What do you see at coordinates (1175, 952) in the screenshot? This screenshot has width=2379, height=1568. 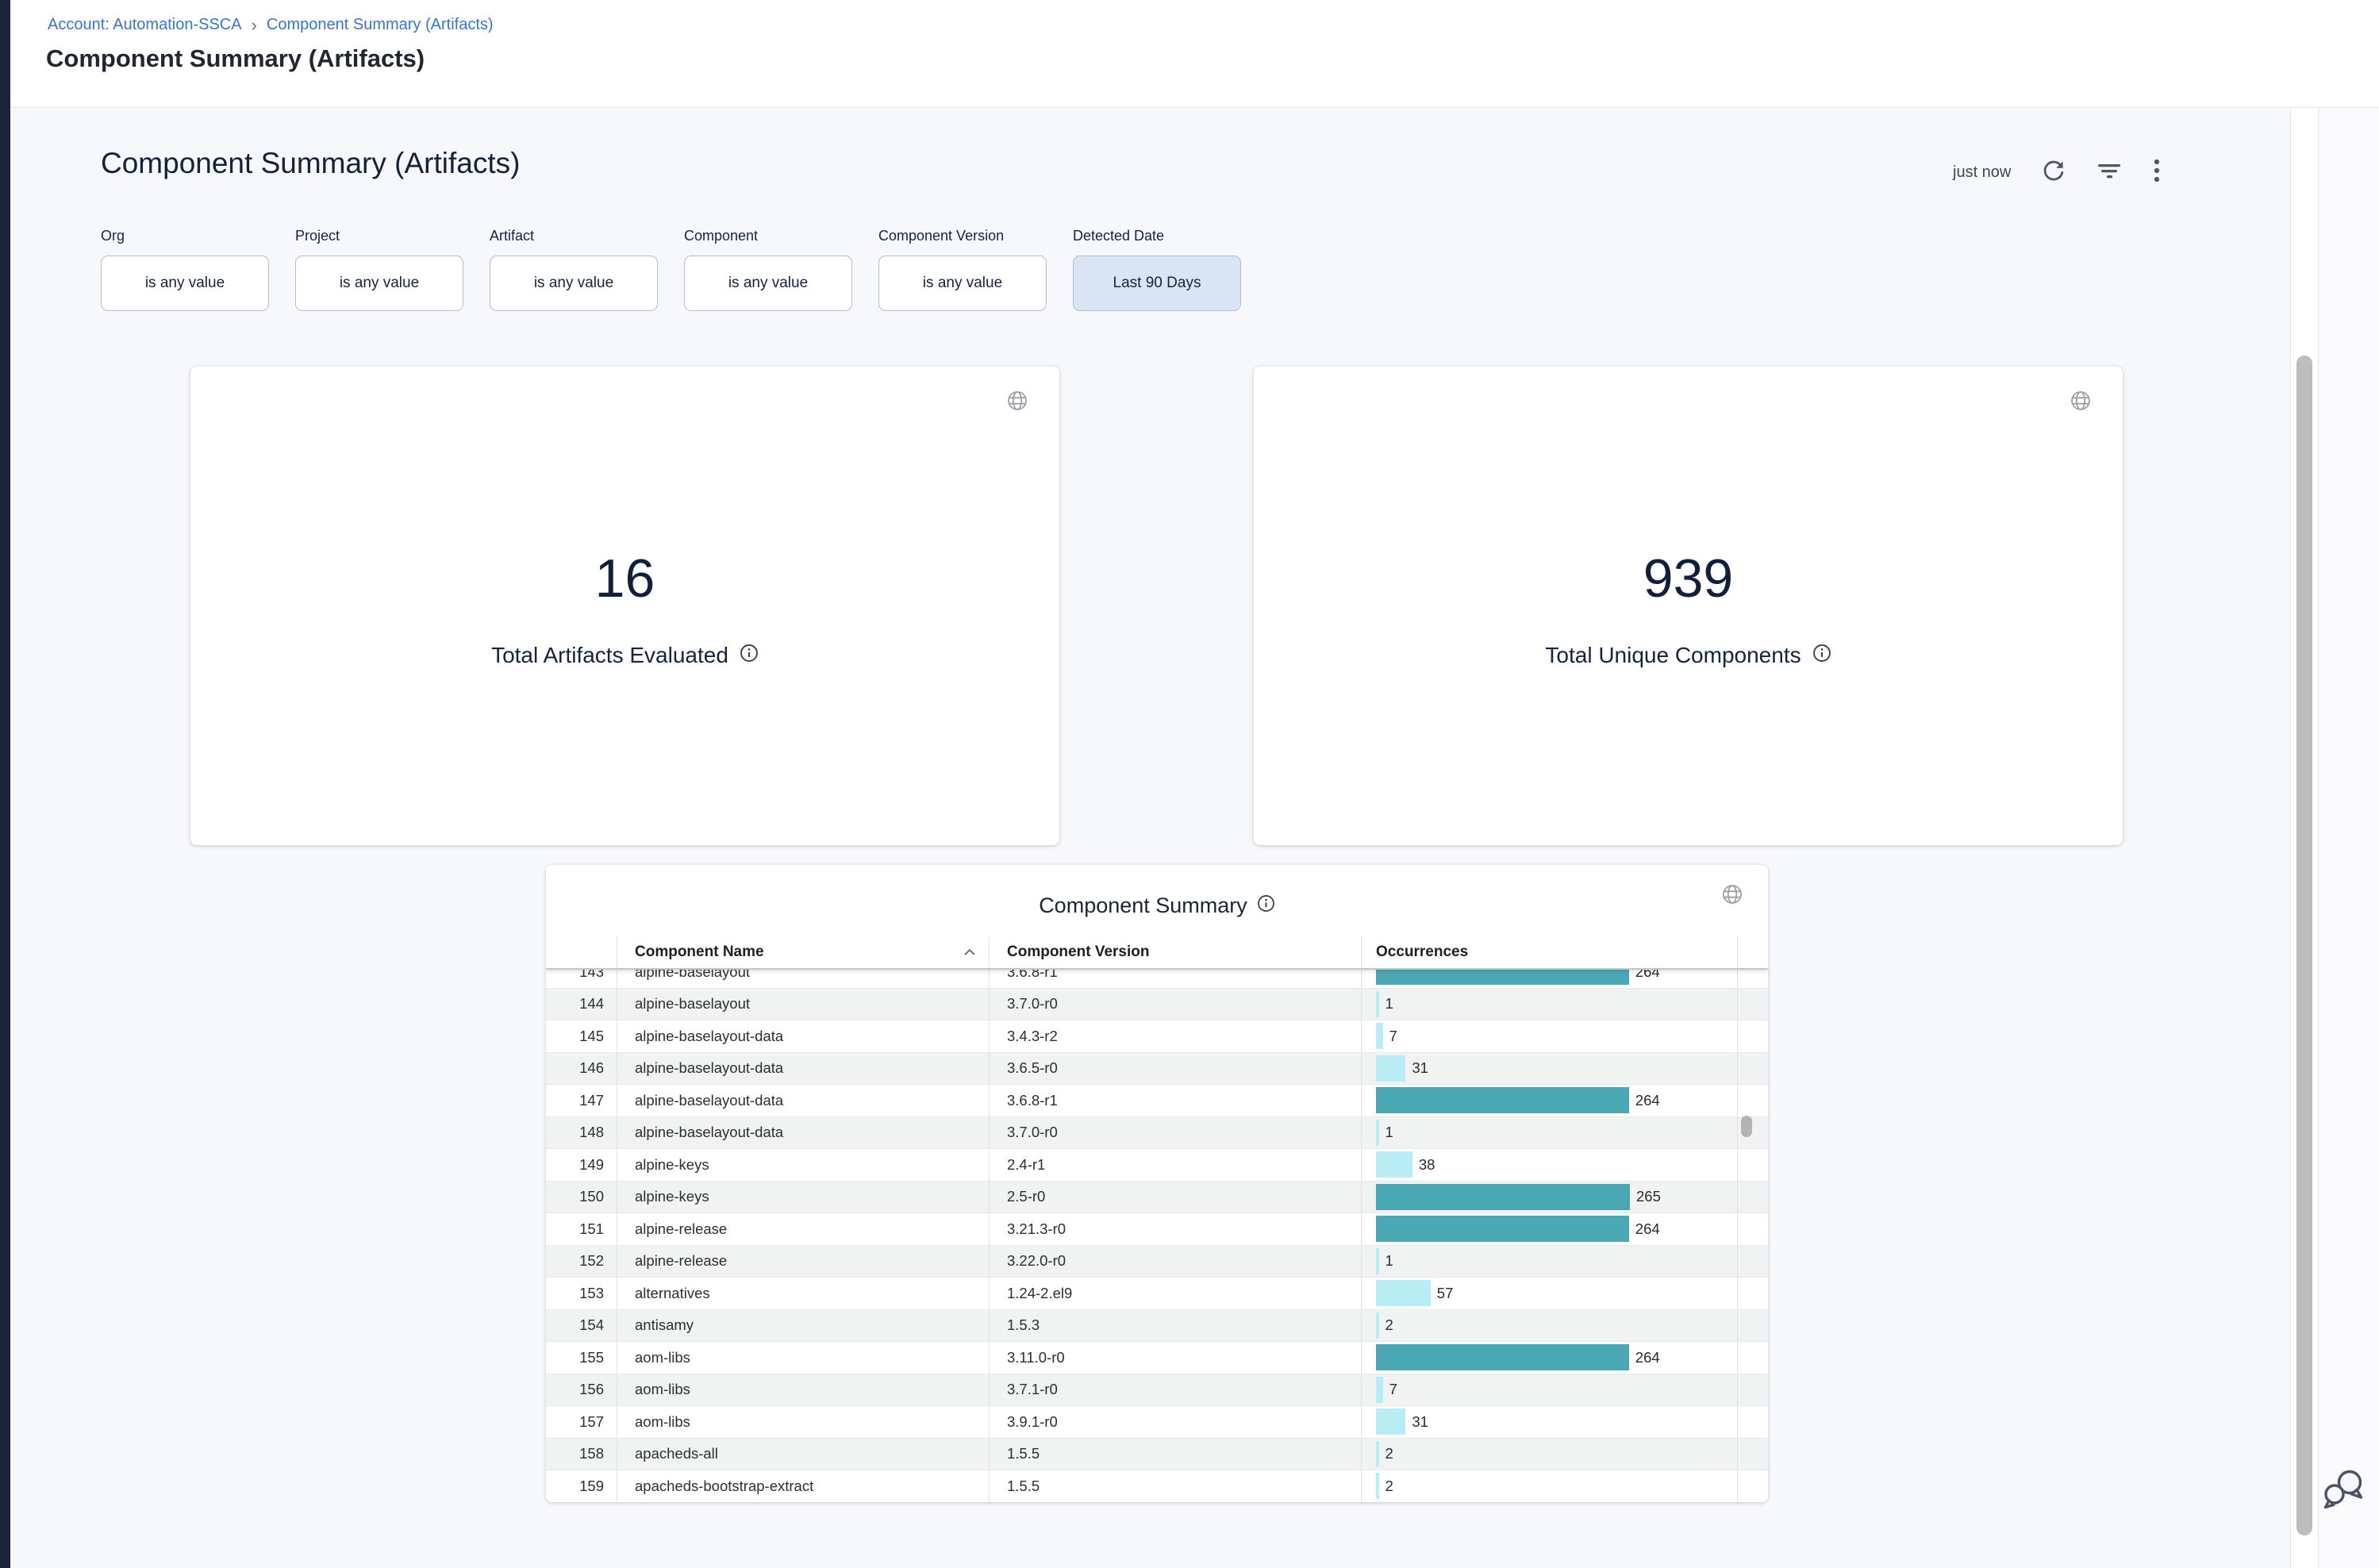 I see `component-version-column-header: Component Version` at bounding box center [1175, 952].